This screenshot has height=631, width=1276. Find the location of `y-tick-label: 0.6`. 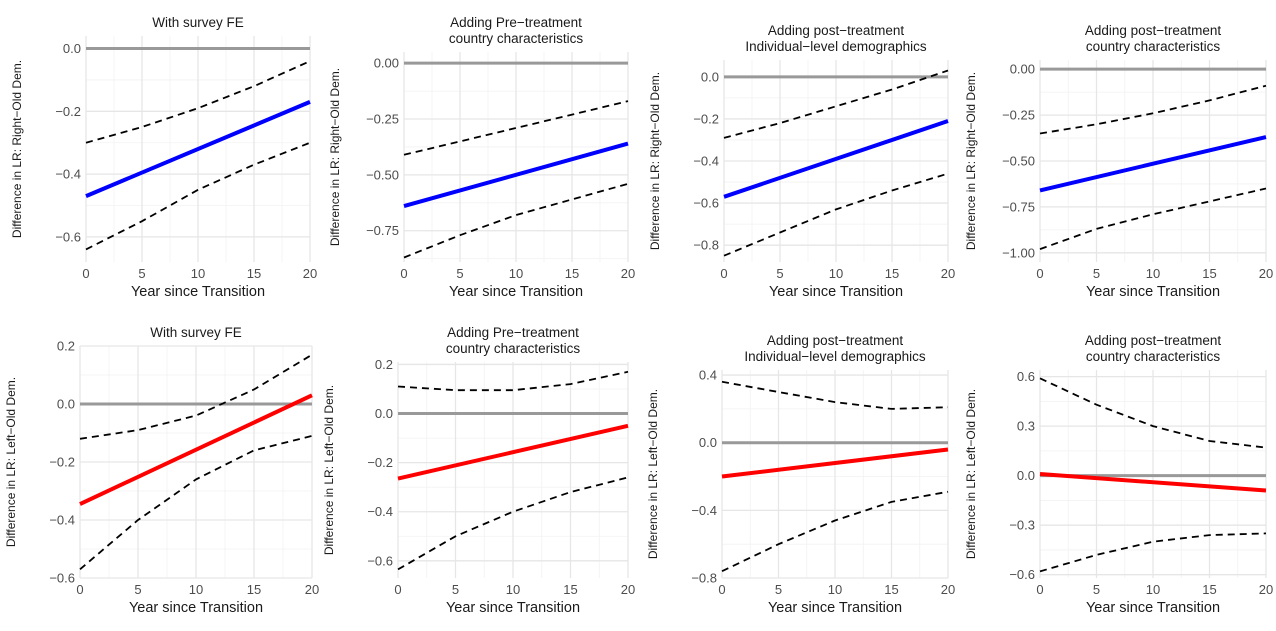

y-tick-label: 0.6 is located at coordinates (1026, 376).